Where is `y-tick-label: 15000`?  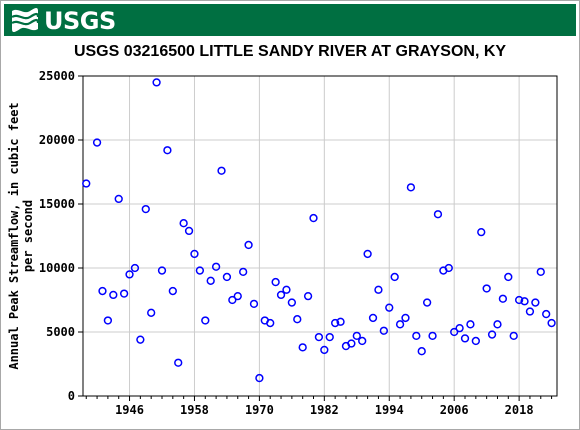 y-tick-label: 15000 is located at coordinates (57, 204).